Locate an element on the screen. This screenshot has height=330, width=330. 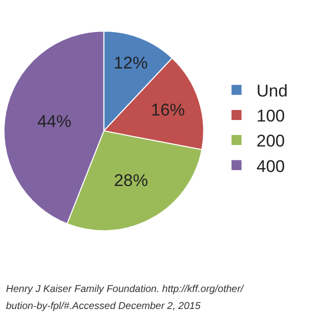
data-label: 16% is located at coordinates (167, 110).